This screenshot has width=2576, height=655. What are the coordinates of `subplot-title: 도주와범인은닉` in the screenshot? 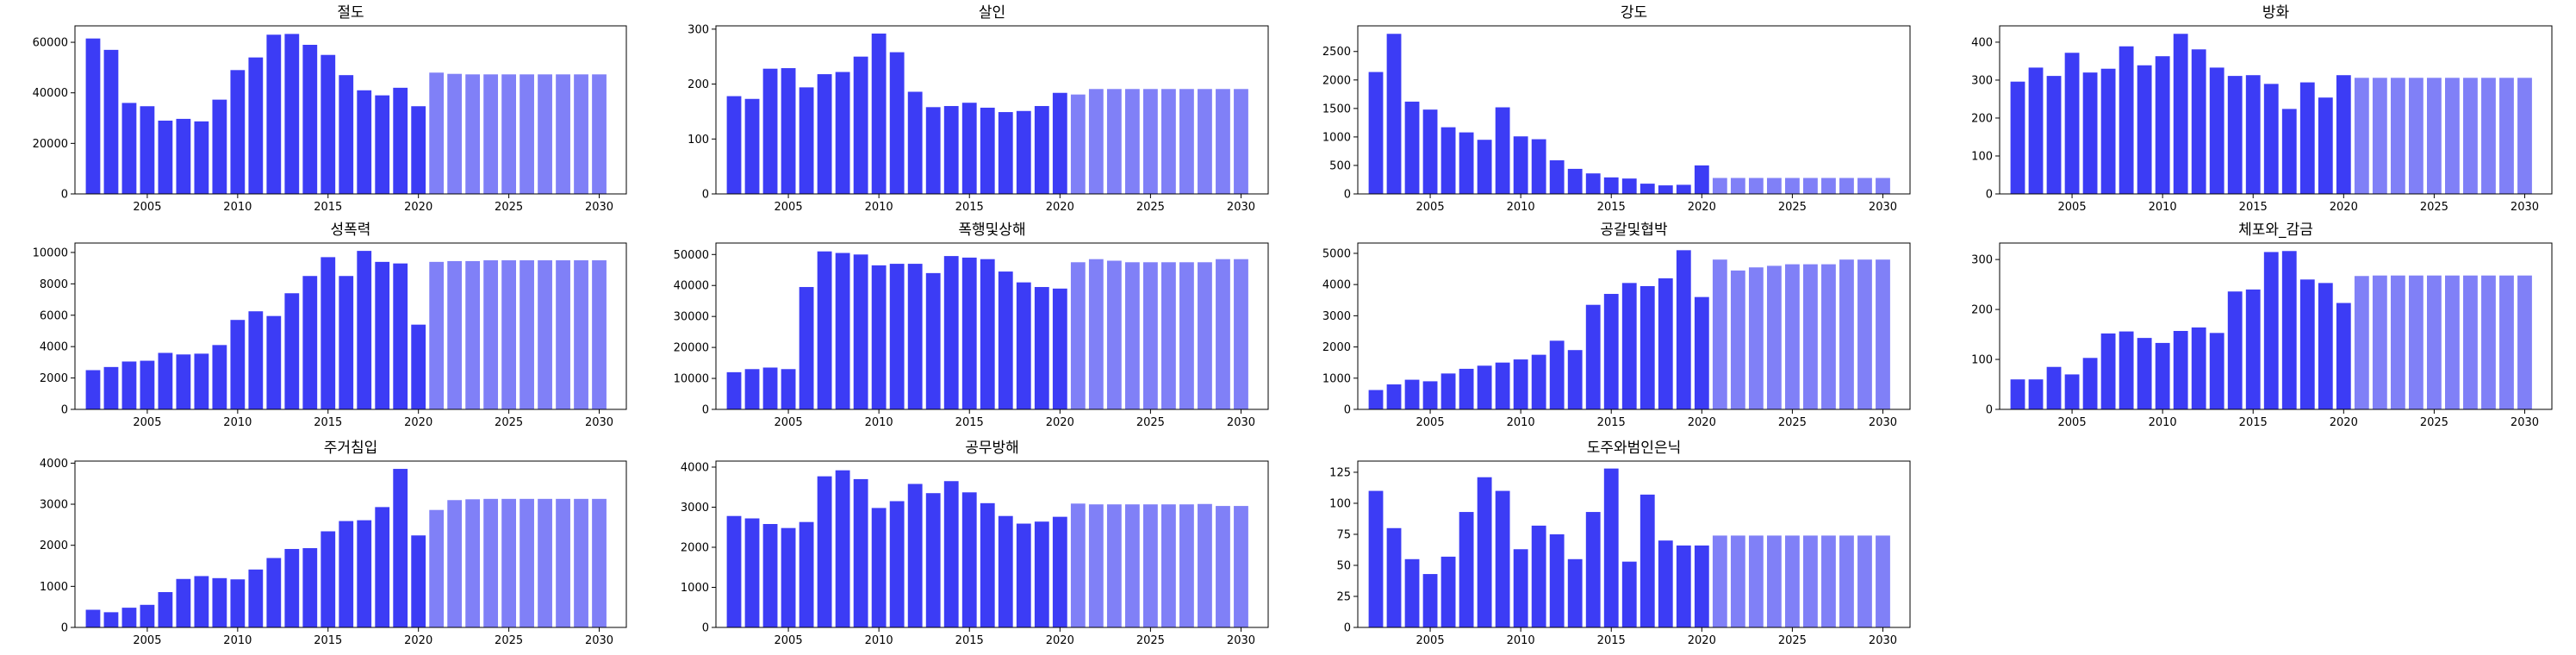 It's located at (1634, 448).